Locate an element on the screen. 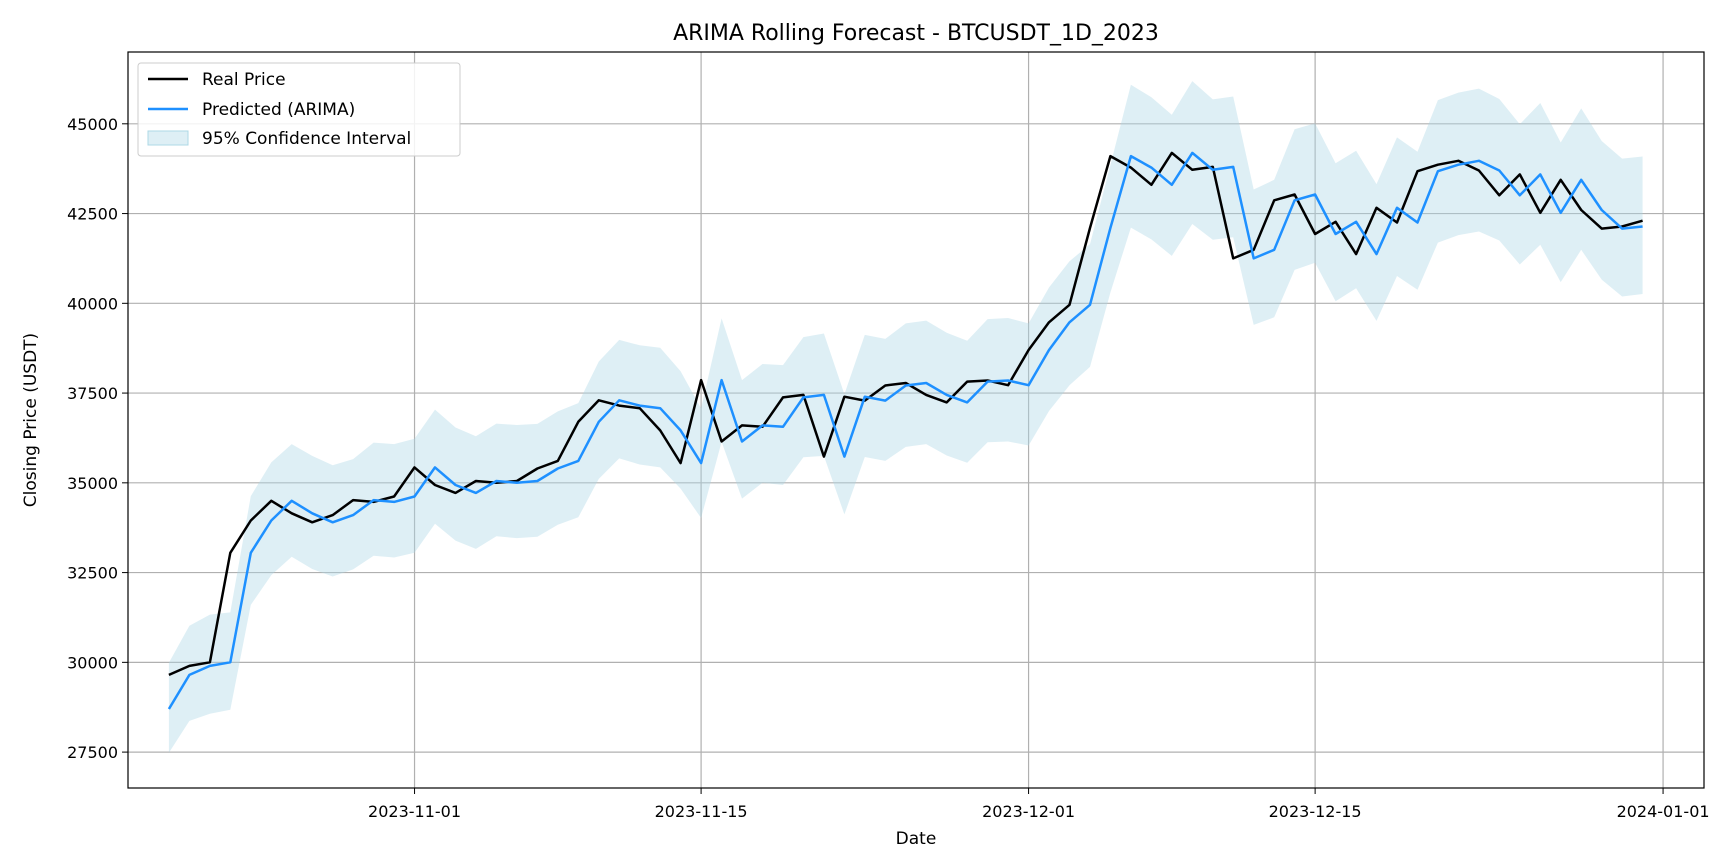  predicted-arima-line-point: 2023-11-23: 37400 is located at coordinates (865, 397).